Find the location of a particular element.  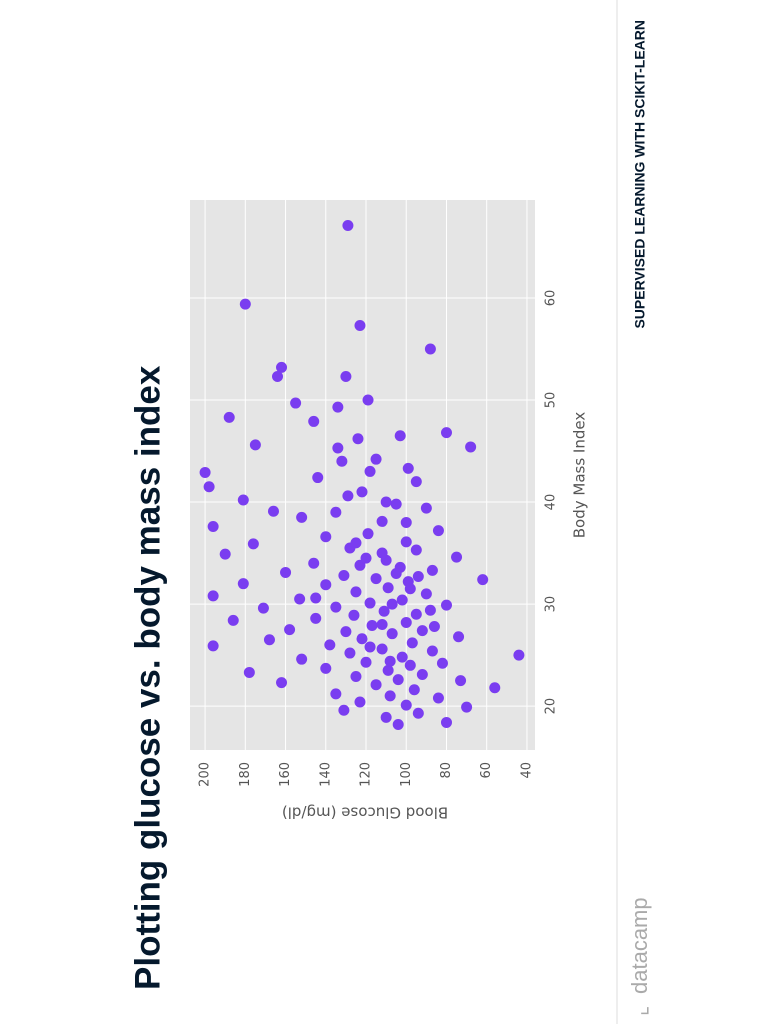

y-tick-label: 120 is located at coordinates (366, 774).